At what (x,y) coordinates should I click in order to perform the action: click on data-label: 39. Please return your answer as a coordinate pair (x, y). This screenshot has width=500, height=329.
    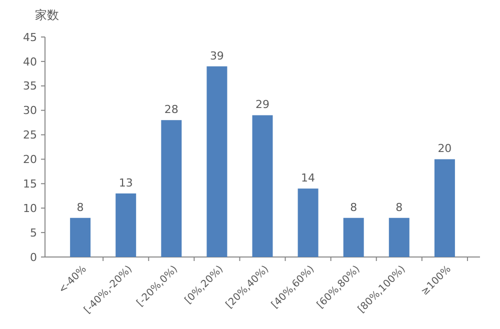
    Looking at the image, I should click on (217, 55).